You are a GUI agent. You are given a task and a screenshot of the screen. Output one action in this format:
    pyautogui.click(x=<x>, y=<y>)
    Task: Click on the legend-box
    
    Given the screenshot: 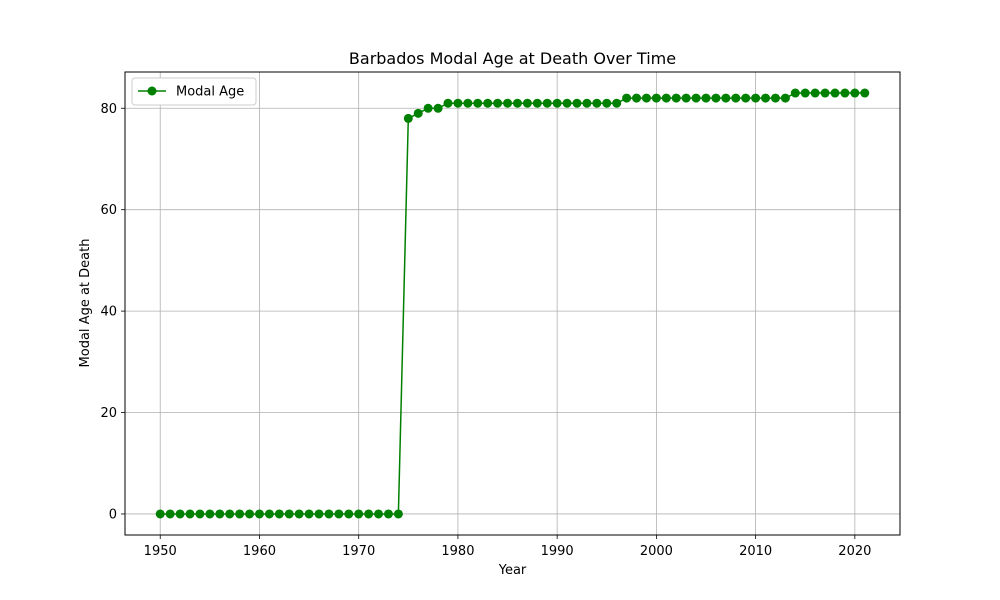 What is the action you would take?
    pyautogui.click(x=194, y=91)
    